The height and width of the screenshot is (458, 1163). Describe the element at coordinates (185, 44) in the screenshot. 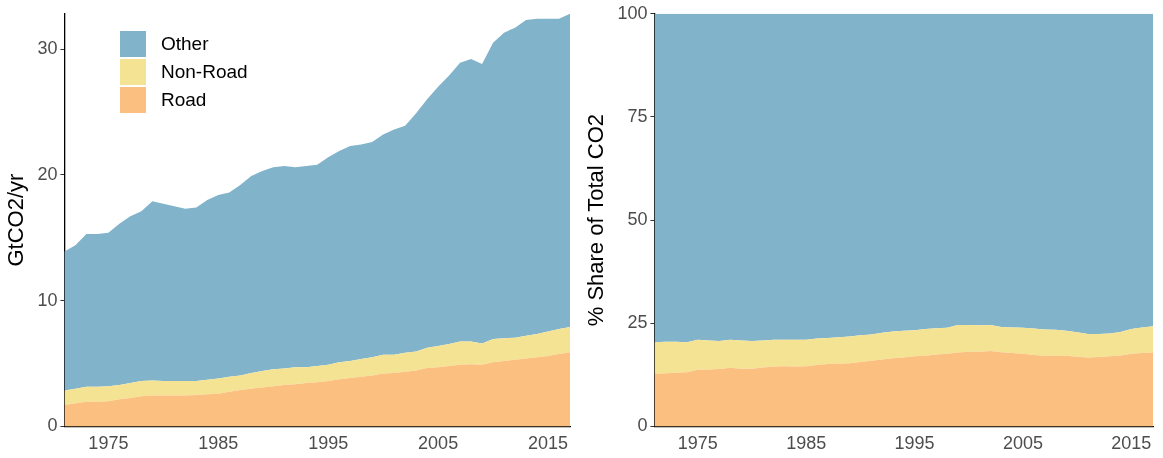

I see `legend-label: Other` at that location.